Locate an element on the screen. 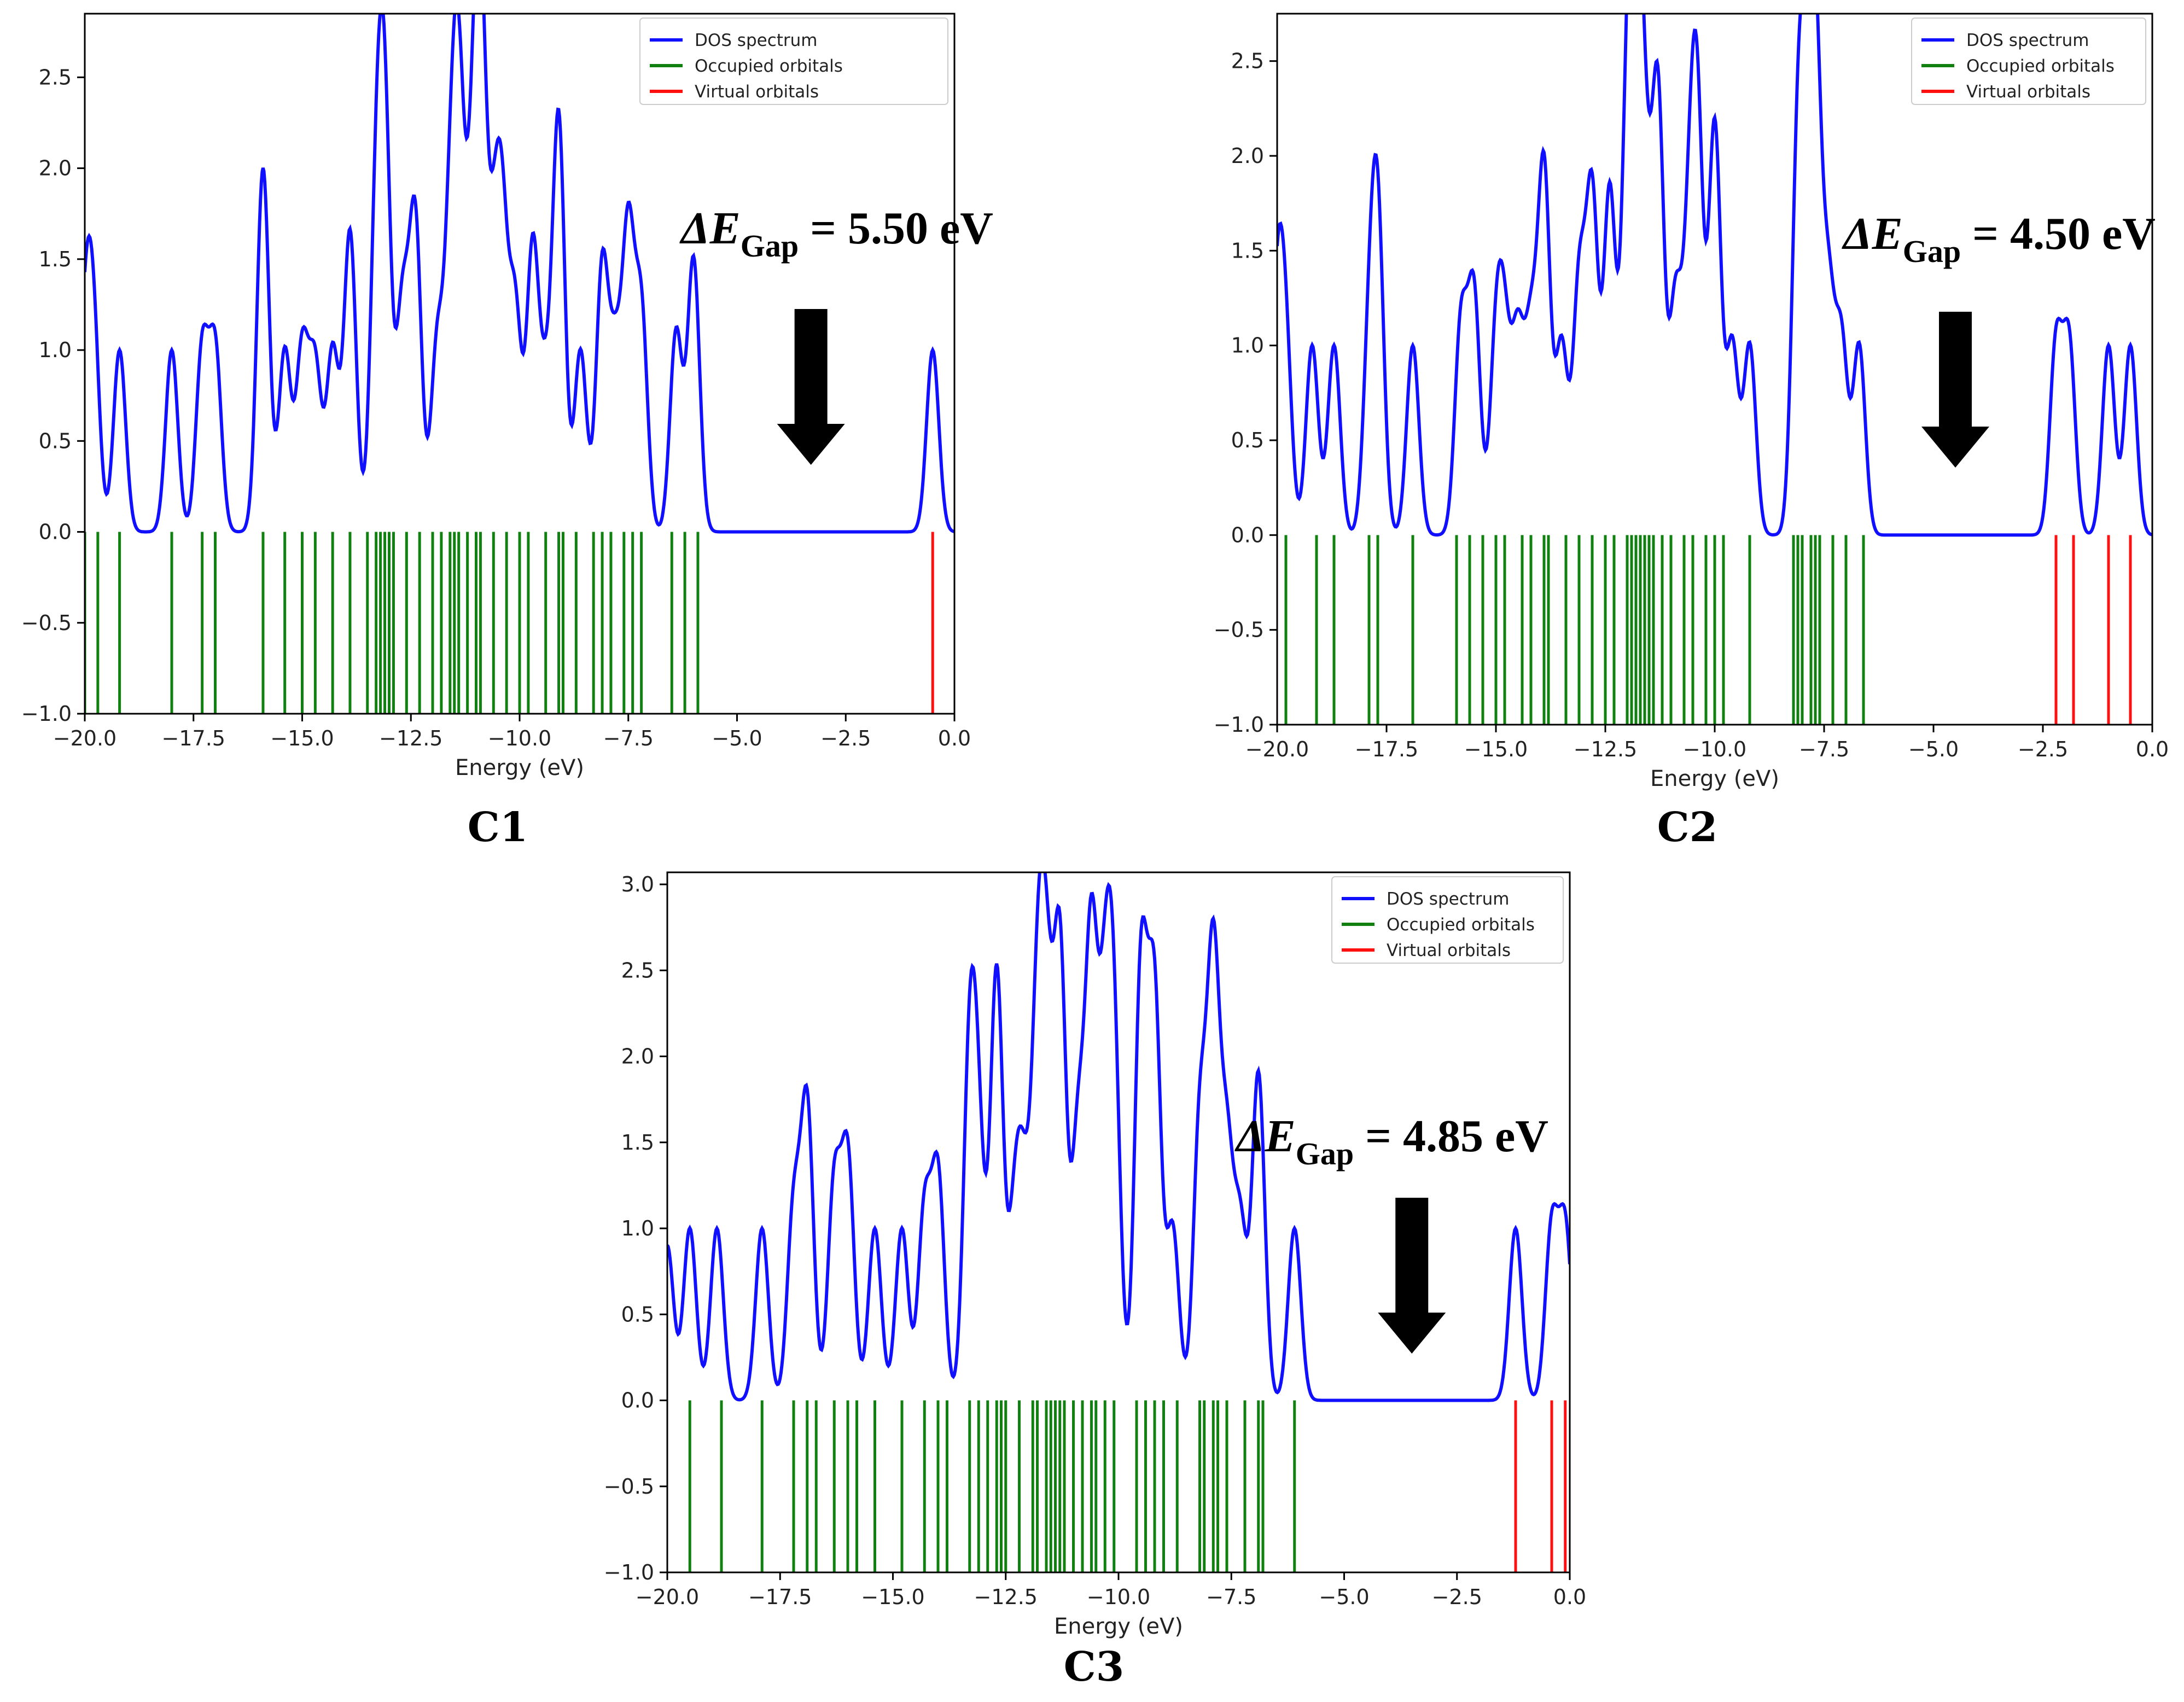 This screenshot has width=2184, height=1702. energy-gap-label: ΔEGap = 4.50 eV is located at coordinates (1999, 238).